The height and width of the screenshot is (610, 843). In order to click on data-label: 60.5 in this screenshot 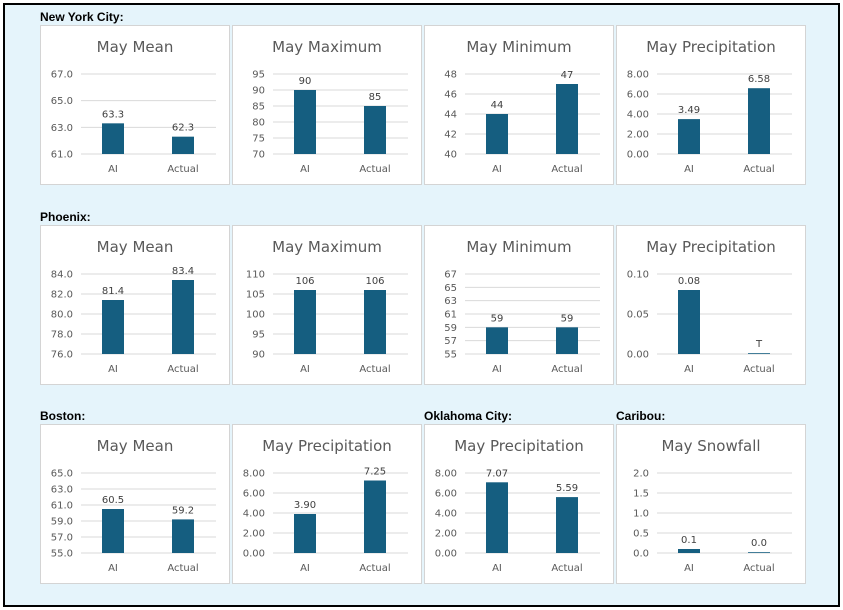, I will do `click(113, 500)`.